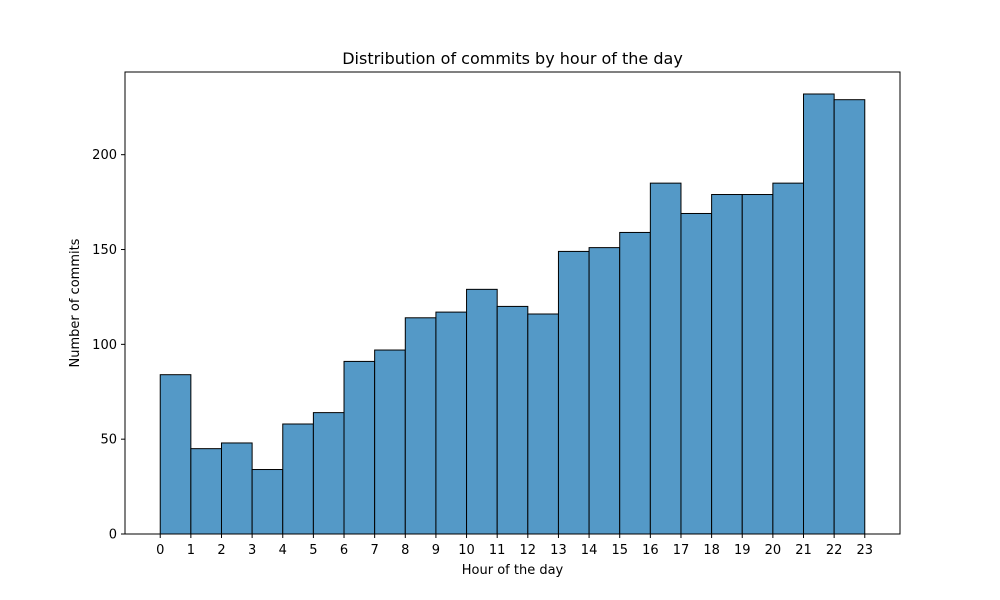 The image size is (1000, 600). Describe the element at coordinates (75, 302) in the screenshot. I see `y-axis-label: Number of commits` at that location.